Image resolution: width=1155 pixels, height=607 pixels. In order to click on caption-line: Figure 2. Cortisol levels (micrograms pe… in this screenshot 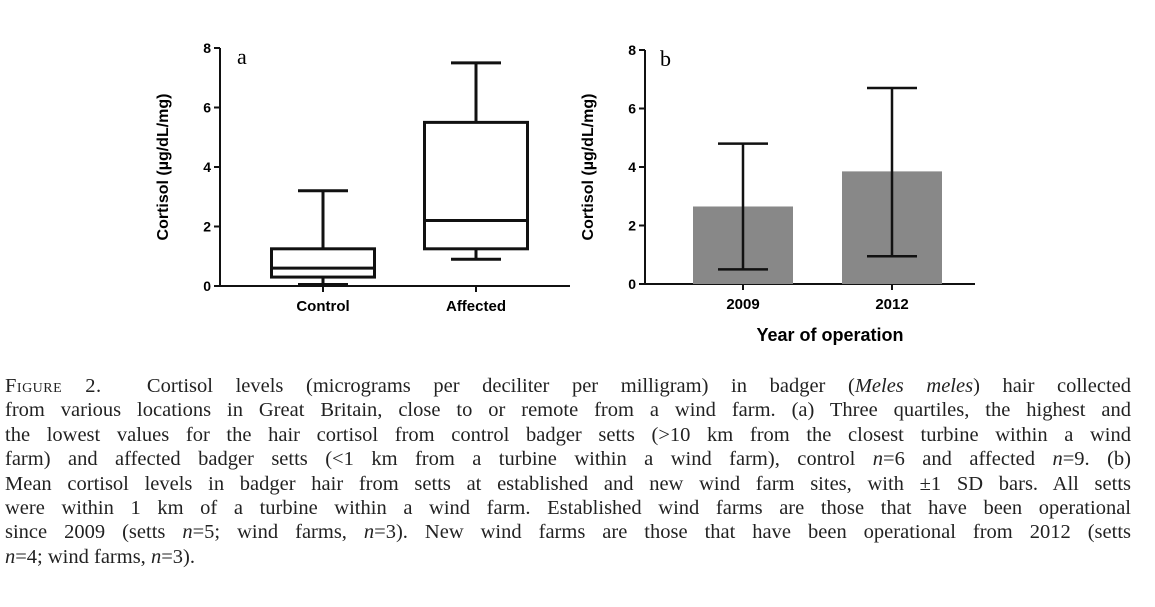, I will do `click(568, 386)`.